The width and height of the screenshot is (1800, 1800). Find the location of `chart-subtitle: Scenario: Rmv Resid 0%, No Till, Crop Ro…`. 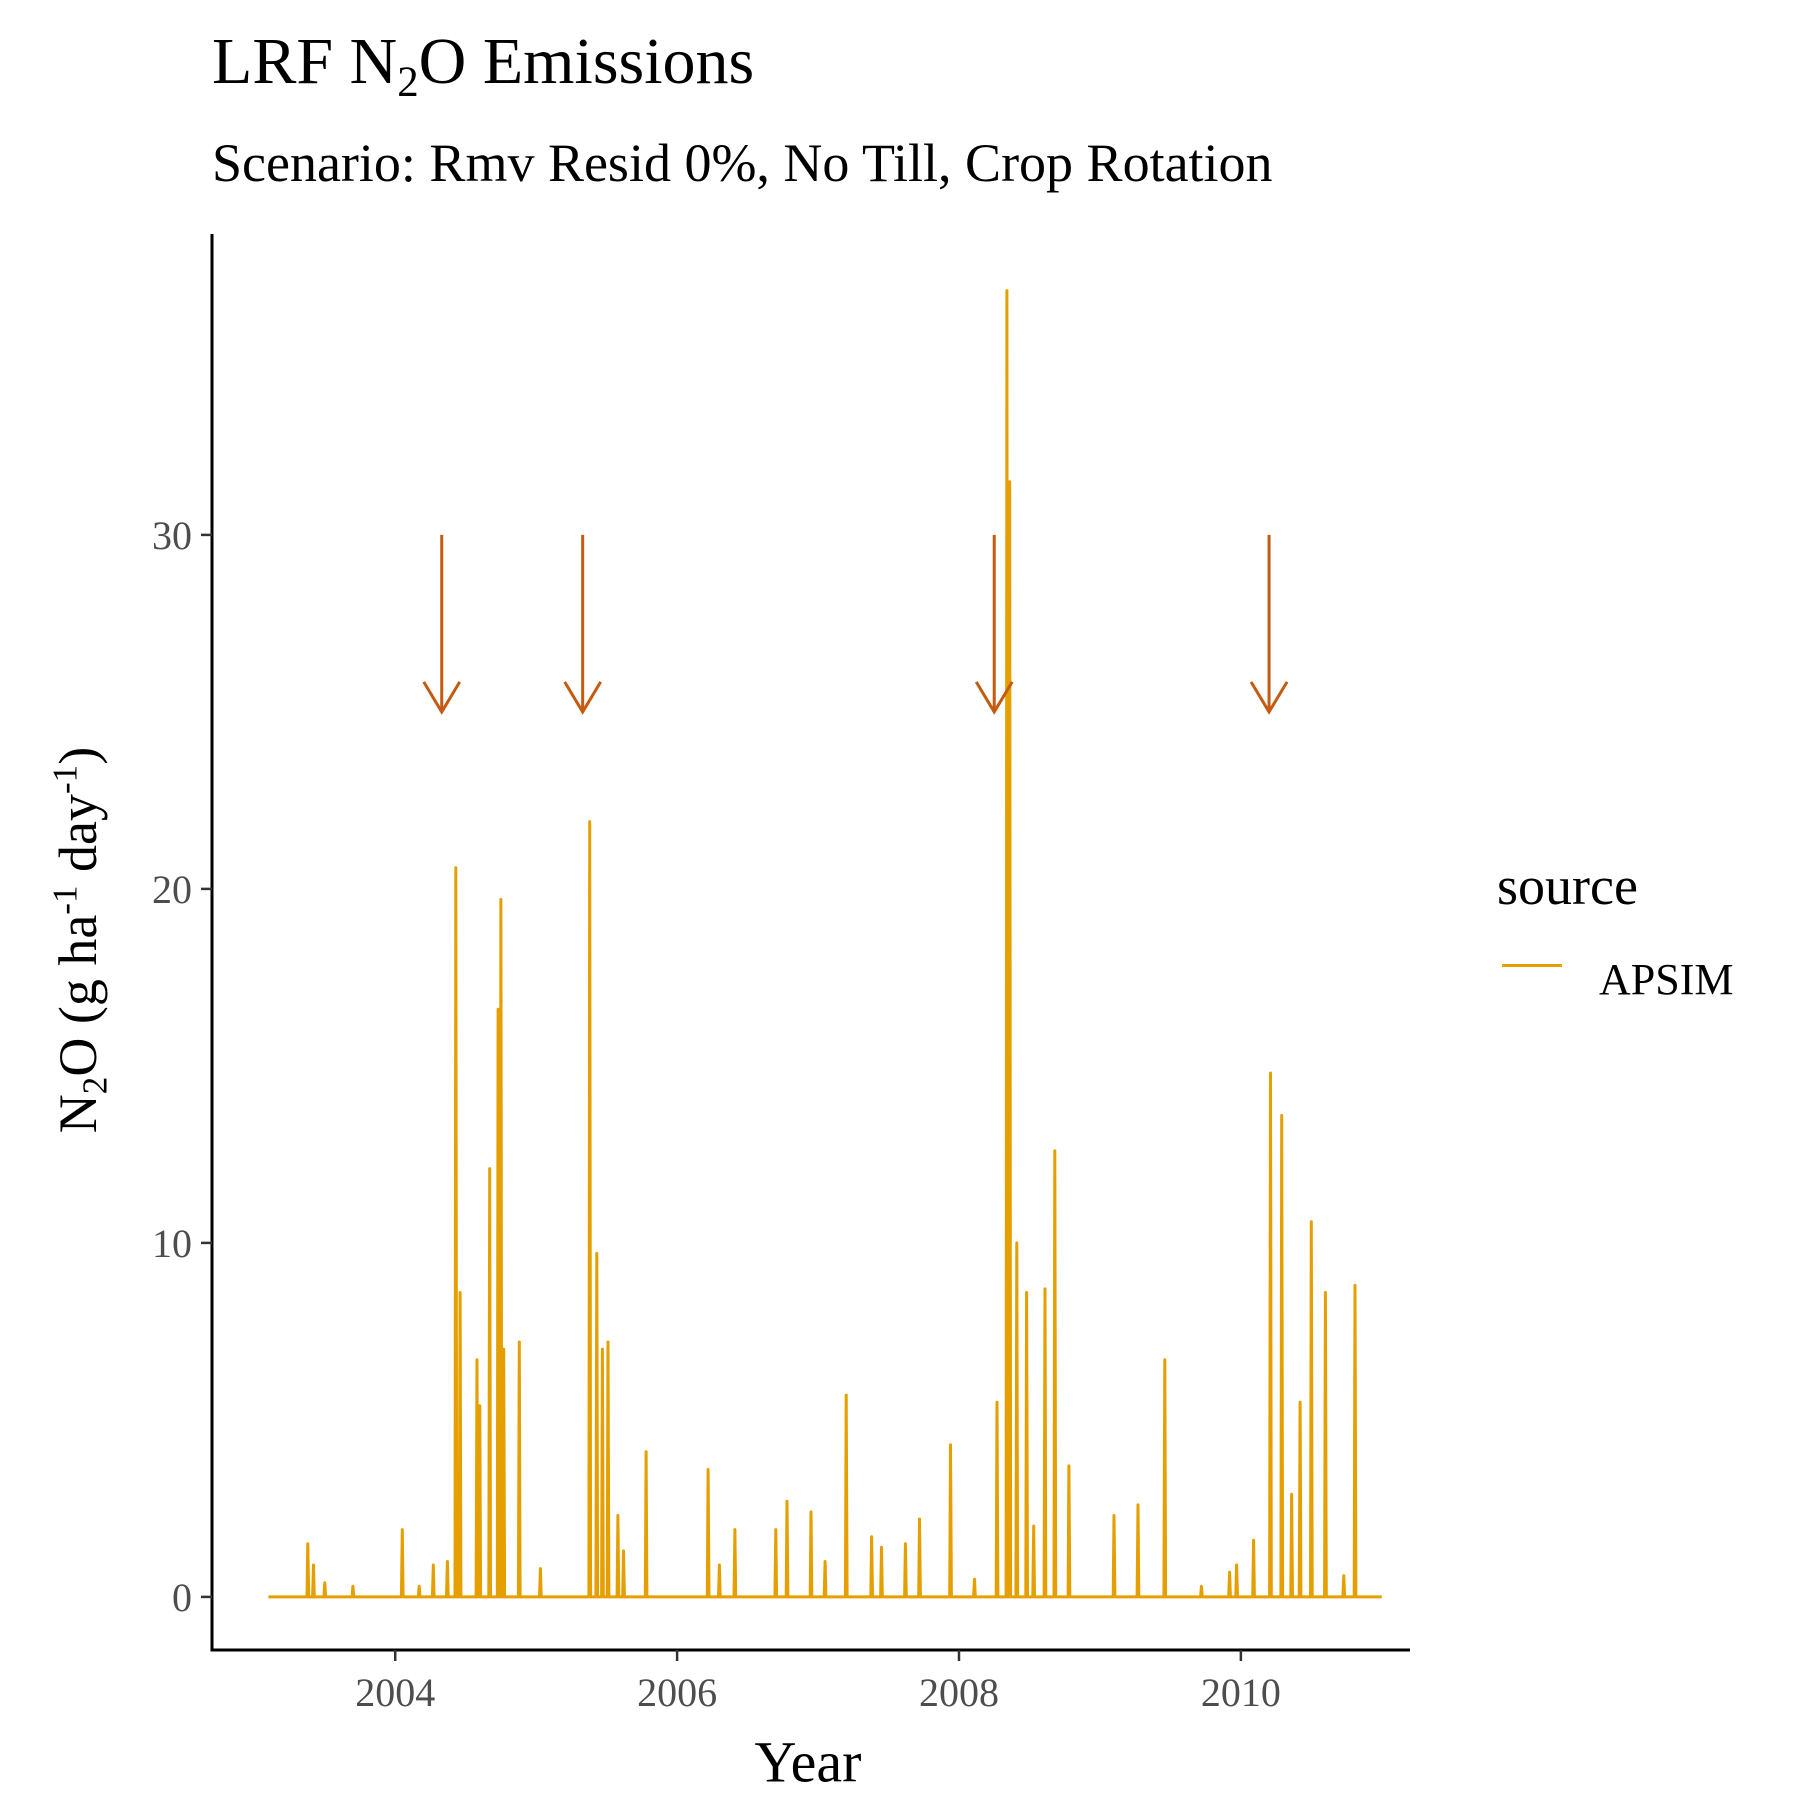

chart-subtitle: Scenario: Rmv Resid 0%, No Till, Crop Ro… is located at coordinates (742, 163).